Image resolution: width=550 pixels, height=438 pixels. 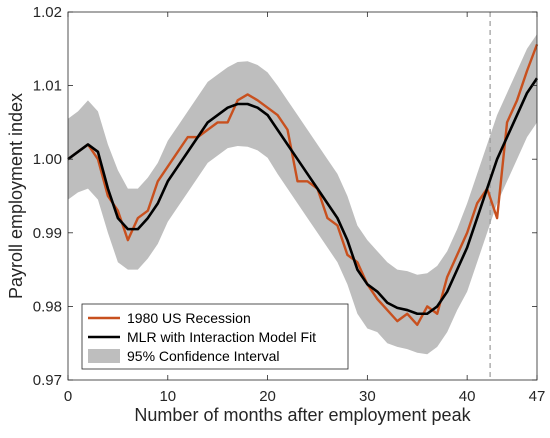 I want to click on y-tick-label: 0.98, so click(x=47, y=306).